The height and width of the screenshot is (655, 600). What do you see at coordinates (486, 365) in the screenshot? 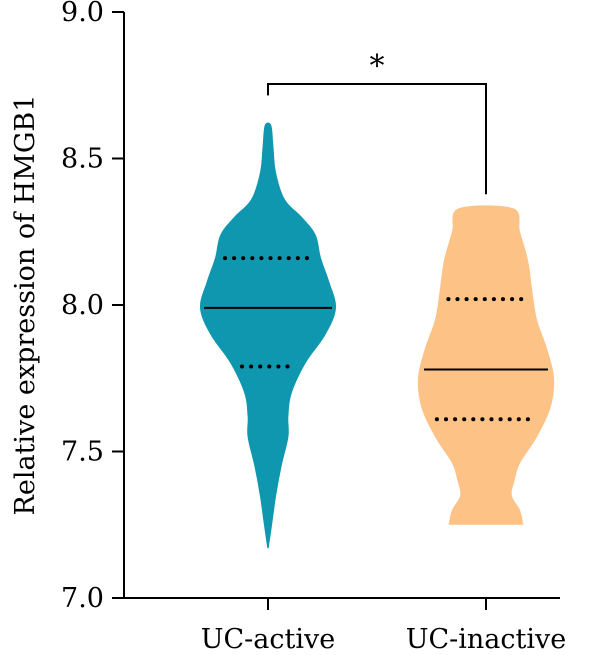
I see `violin-uc-inactive` at bounding box center [486, 365].